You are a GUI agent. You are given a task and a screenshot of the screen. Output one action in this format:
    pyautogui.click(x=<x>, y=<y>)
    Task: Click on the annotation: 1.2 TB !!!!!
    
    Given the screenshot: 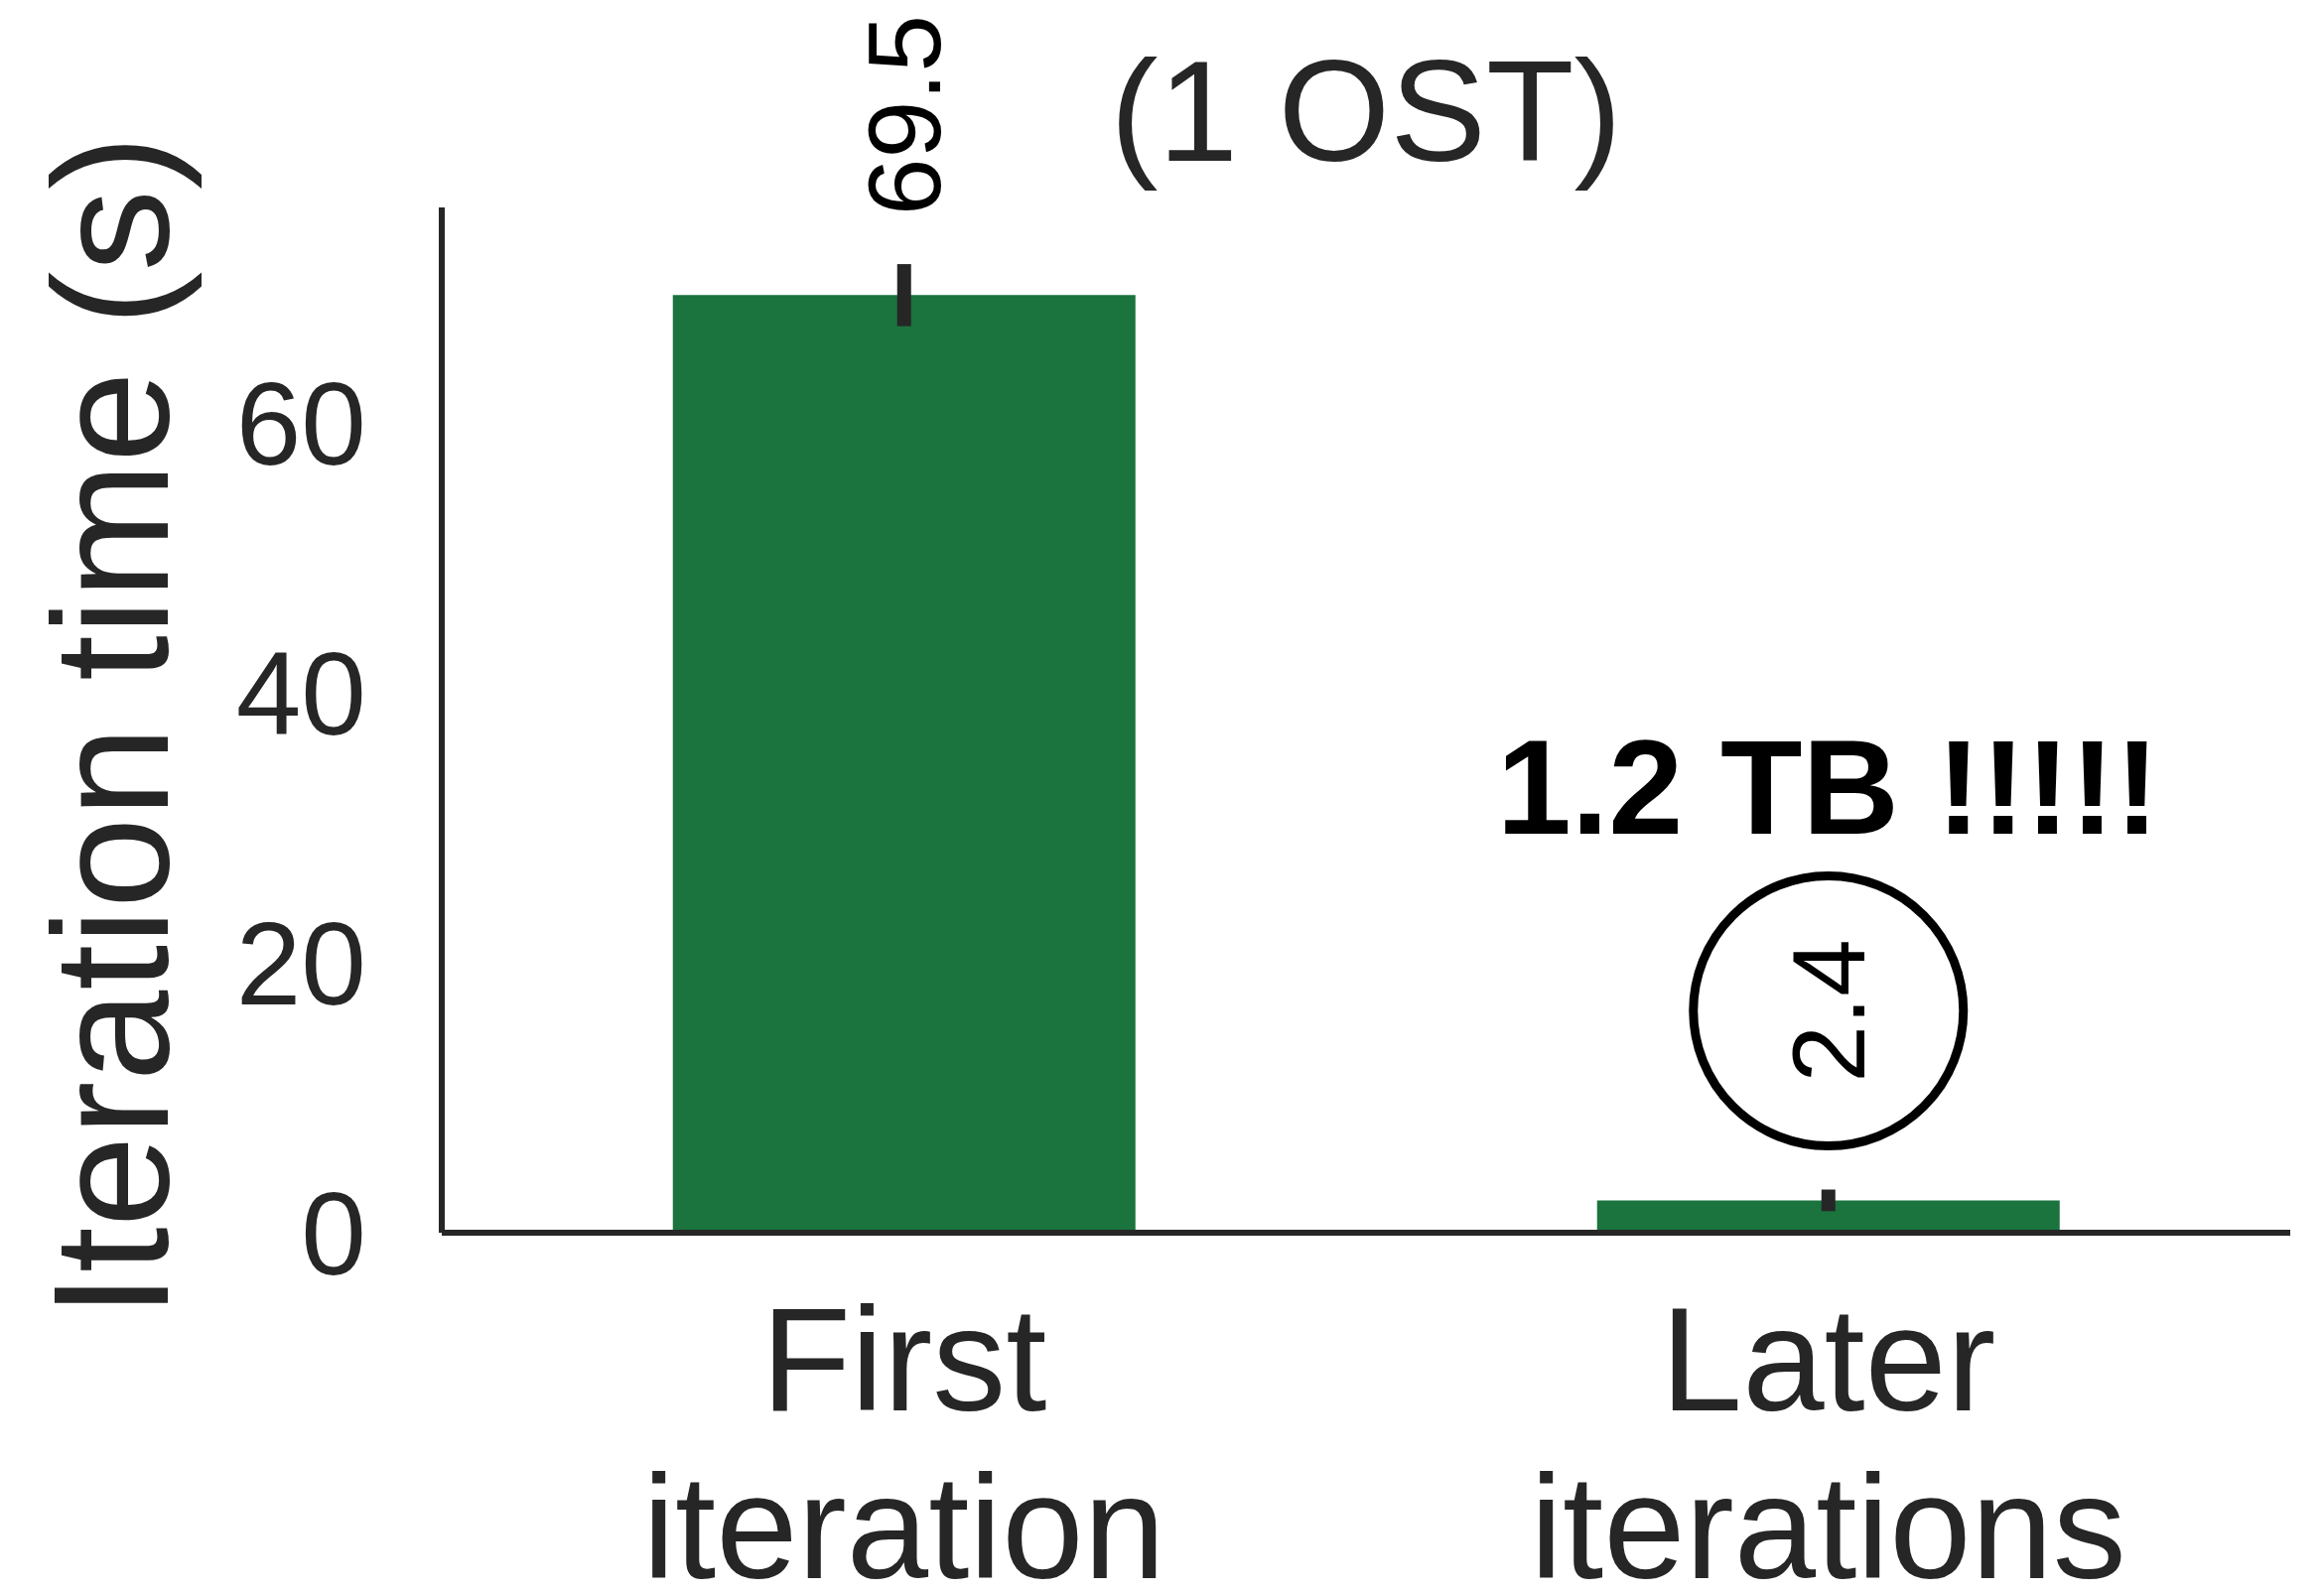 What is the action you would take?
    pyautogui.click(x=1828, y=788)
    